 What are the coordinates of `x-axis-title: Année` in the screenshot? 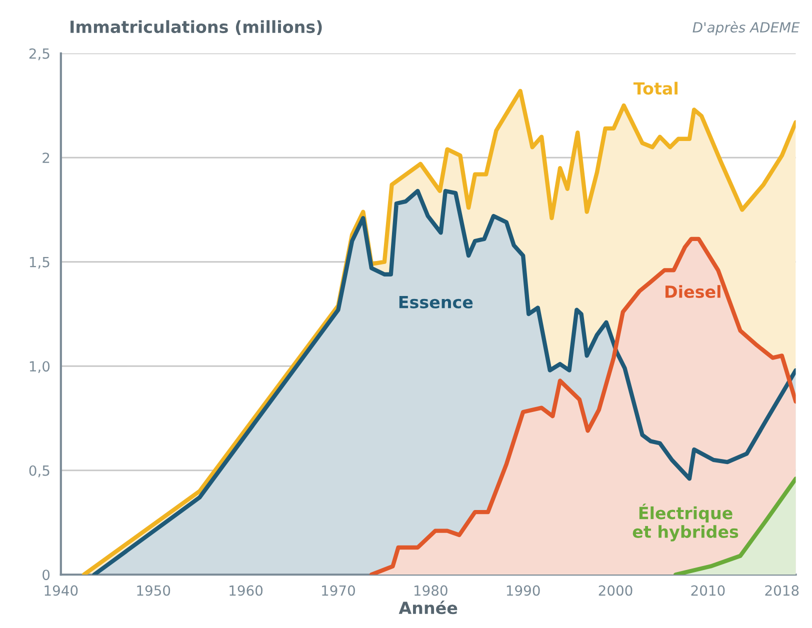 It's located at (428, 607).